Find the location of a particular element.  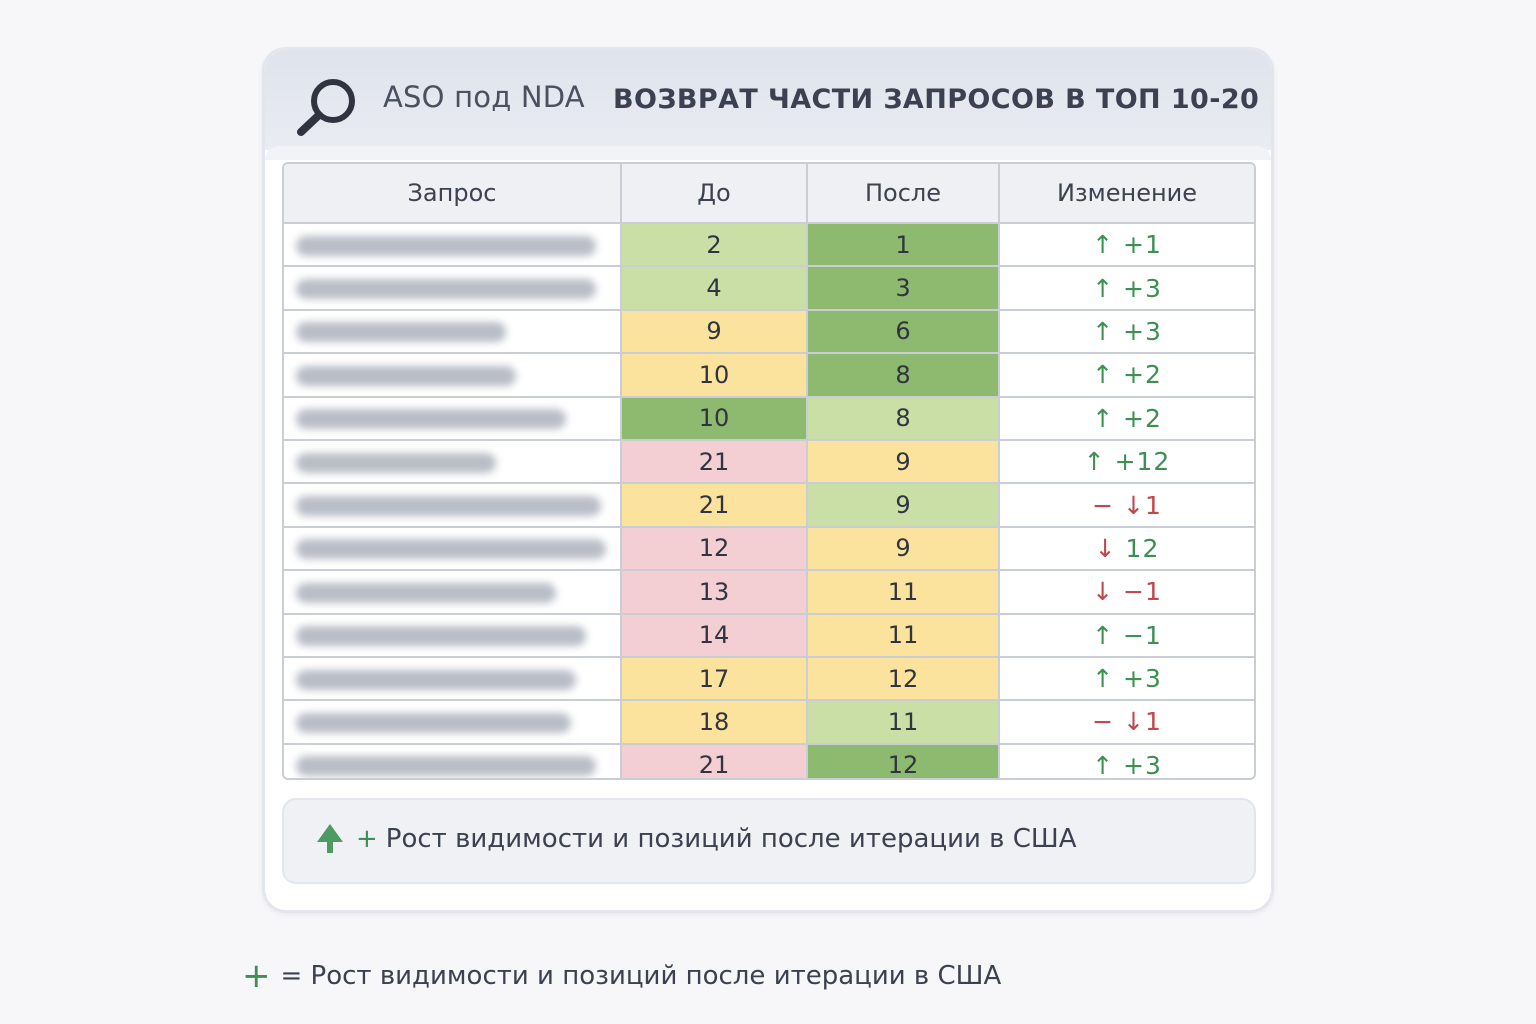

change-value: ↑ +1 is located at coordinates (1127, 245).